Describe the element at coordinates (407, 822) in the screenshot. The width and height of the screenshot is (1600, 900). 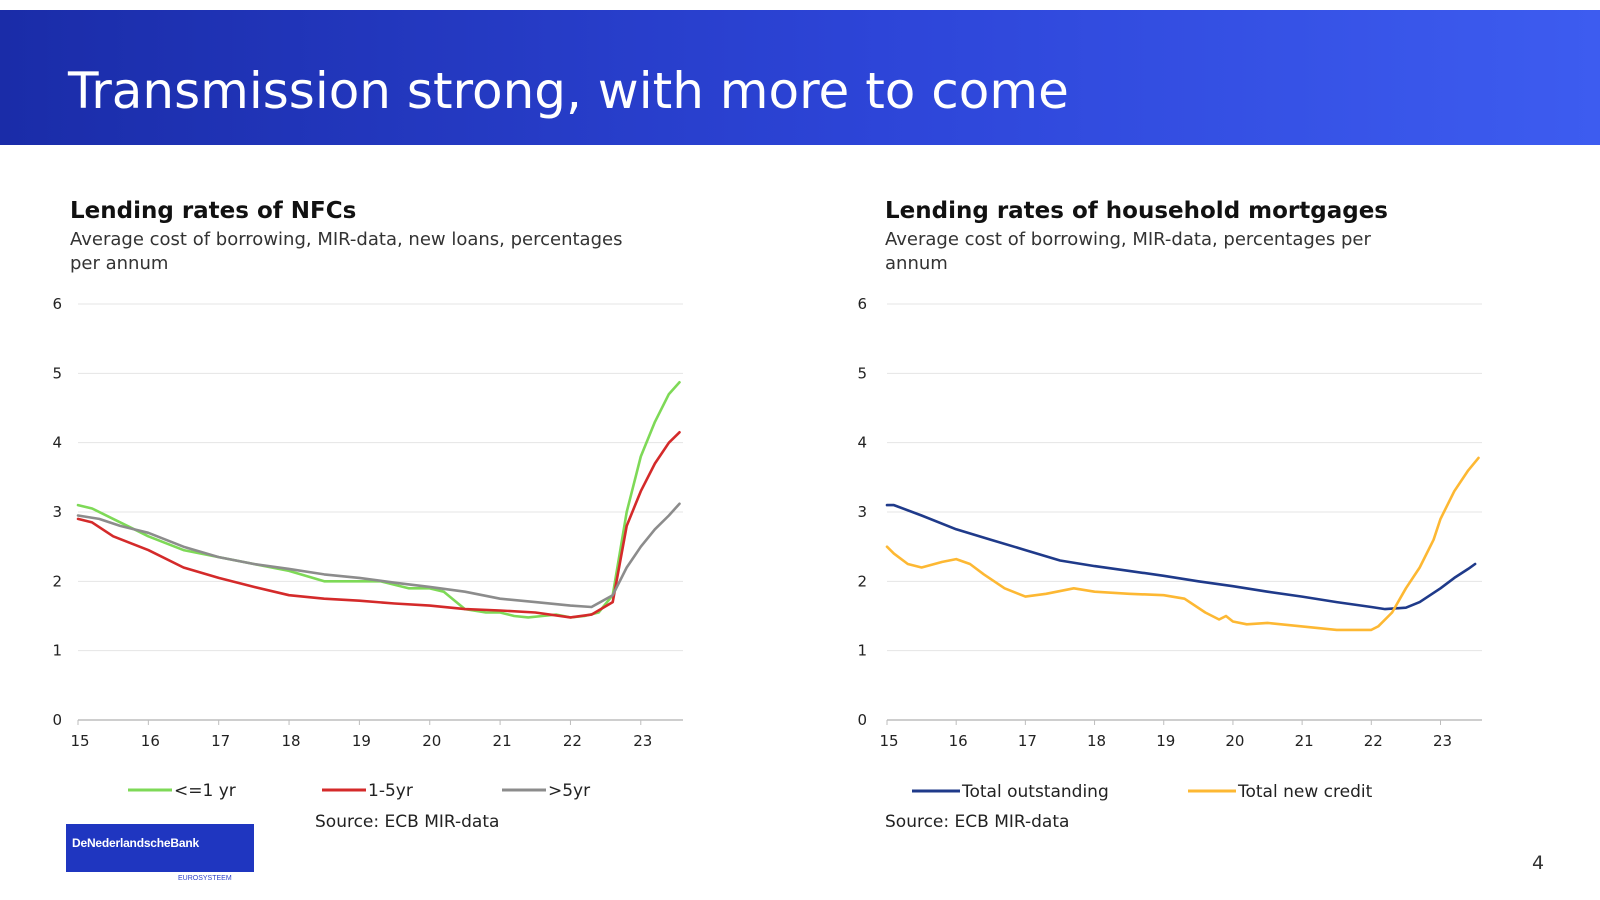
I see `source-nfc: Source: ECB MIR-data` at that location.